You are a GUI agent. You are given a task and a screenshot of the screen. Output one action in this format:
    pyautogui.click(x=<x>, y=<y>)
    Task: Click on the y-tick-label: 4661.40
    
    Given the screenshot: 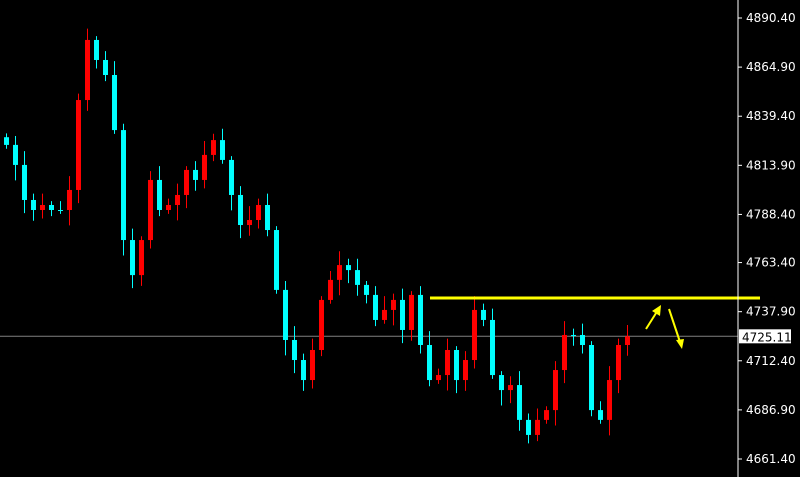 What is the action you would take?
    pyautogui.click(x=771, y=459)
    